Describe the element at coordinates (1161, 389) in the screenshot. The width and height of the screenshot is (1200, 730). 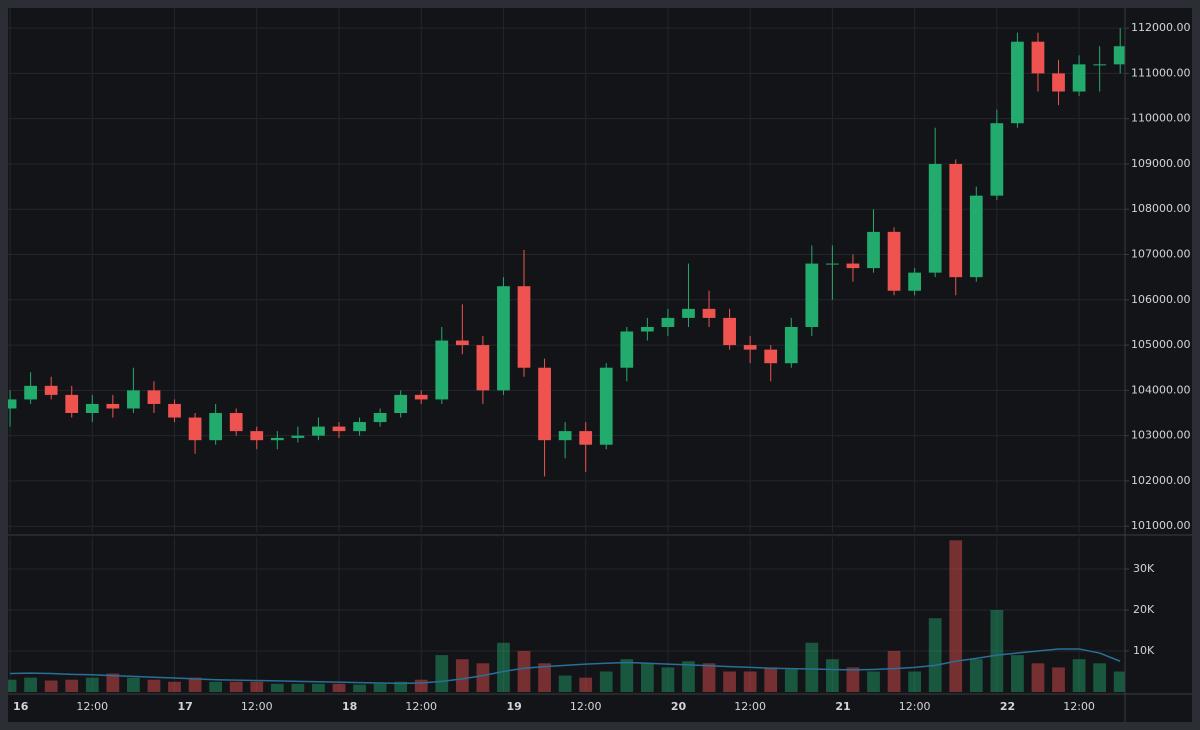
I see `y-tick-label: 104000.00` at that location.